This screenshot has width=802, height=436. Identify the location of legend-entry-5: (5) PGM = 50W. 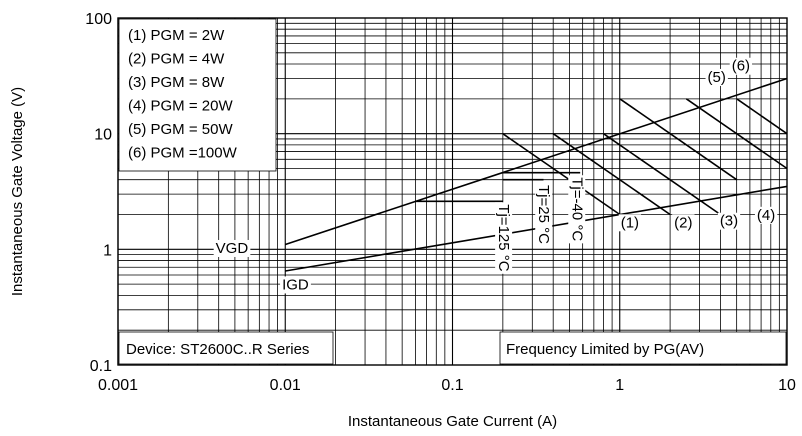
(180, 129).